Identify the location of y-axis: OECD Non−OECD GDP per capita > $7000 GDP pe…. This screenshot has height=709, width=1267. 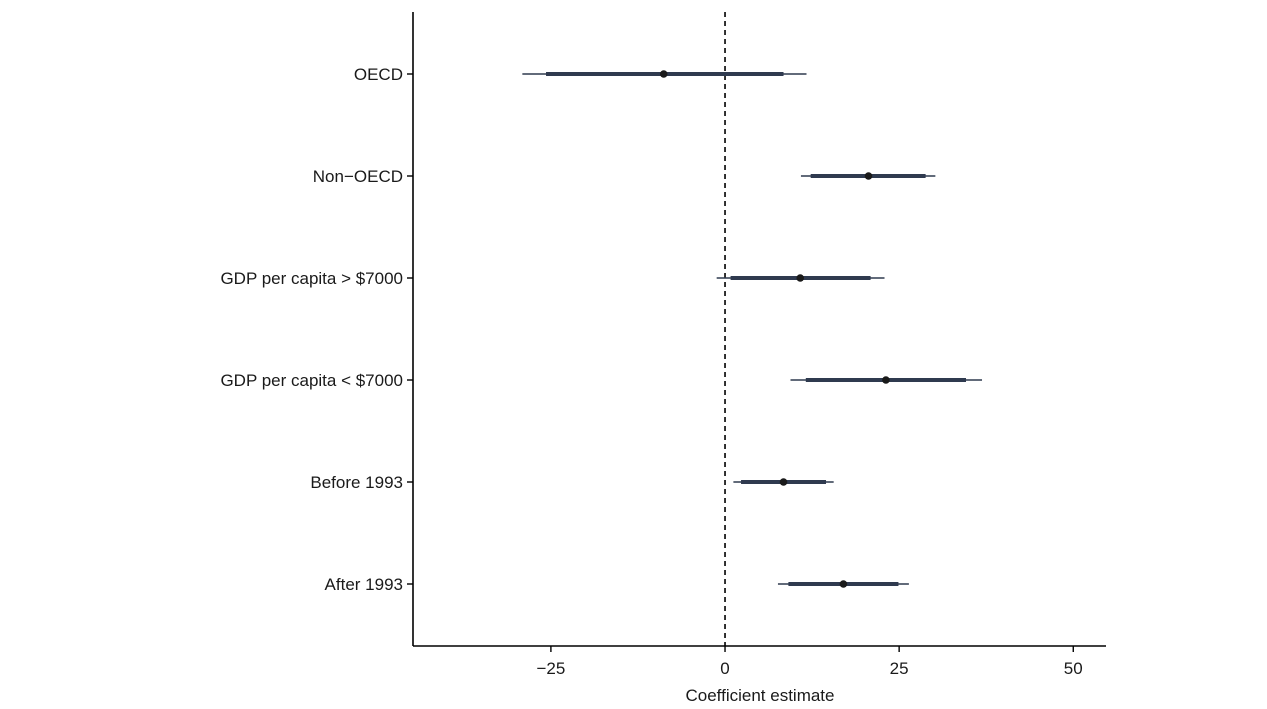
(316, 329).